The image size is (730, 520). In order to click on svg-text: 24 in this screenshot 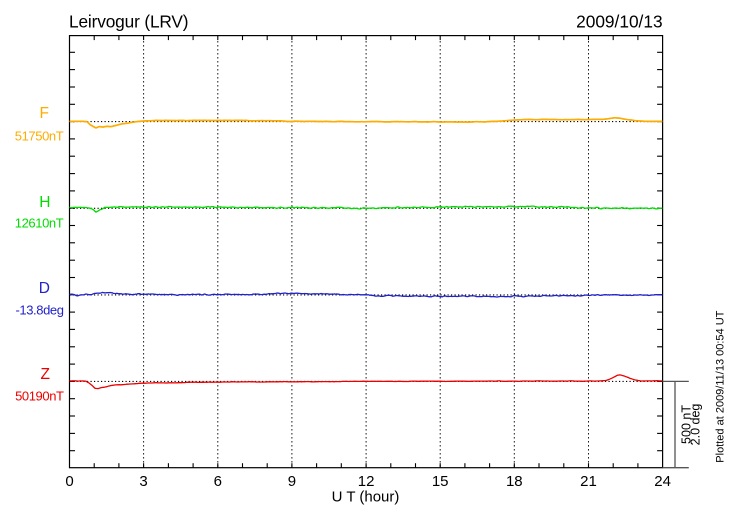, I will do `click(662, 481)`.